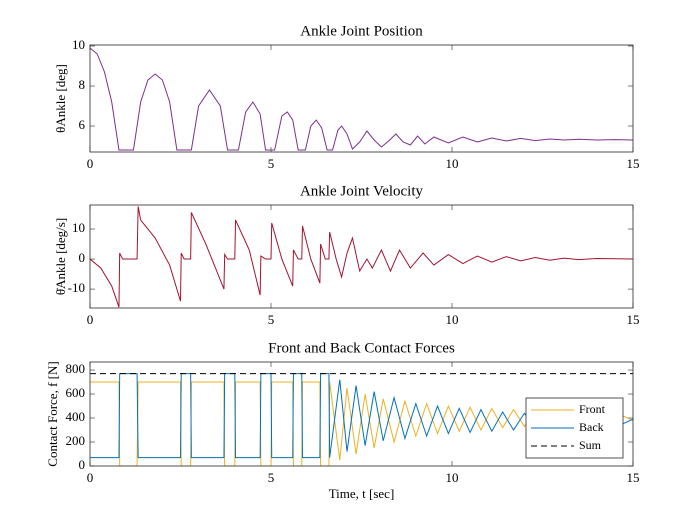 This screenshot has height=525, width=700. Describe the element at coordinates (361, 348) in the screenshot. I see `chart-title: Front and Back Contact Forces` at that location.